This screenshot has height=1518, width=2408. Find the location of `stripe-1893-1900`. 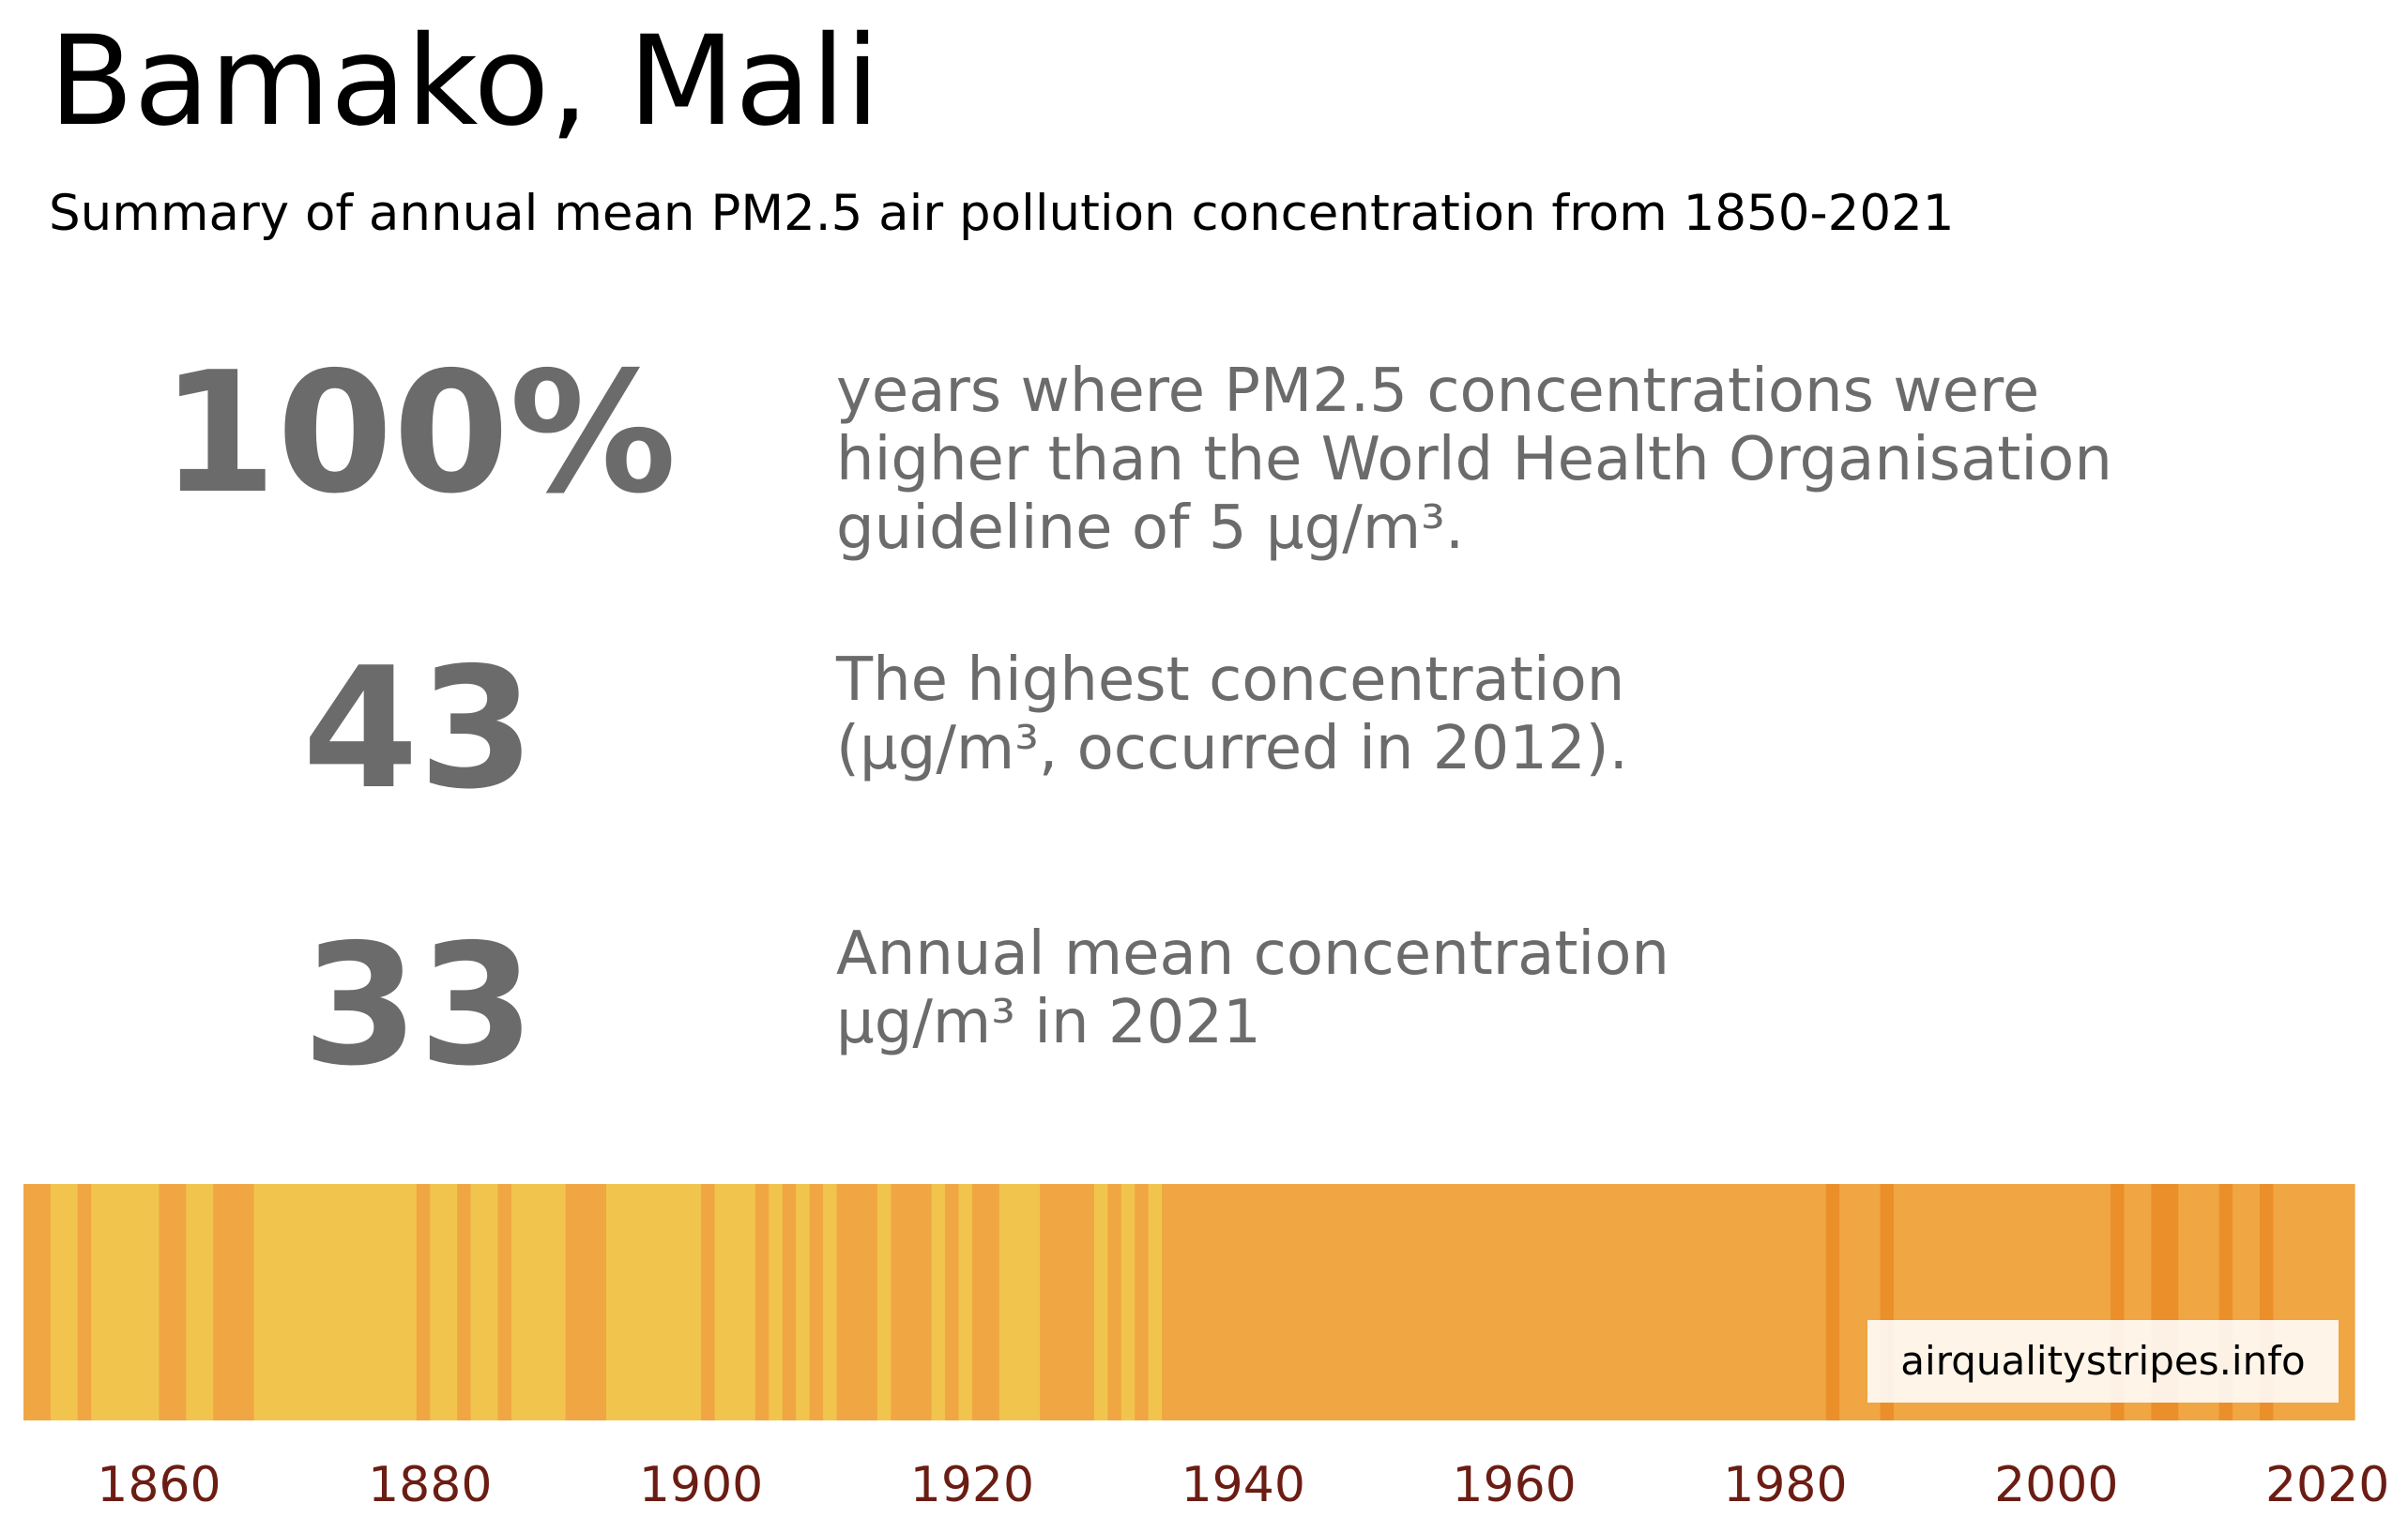

stripe-1893-1900 is located at coordinates (654, 1302).